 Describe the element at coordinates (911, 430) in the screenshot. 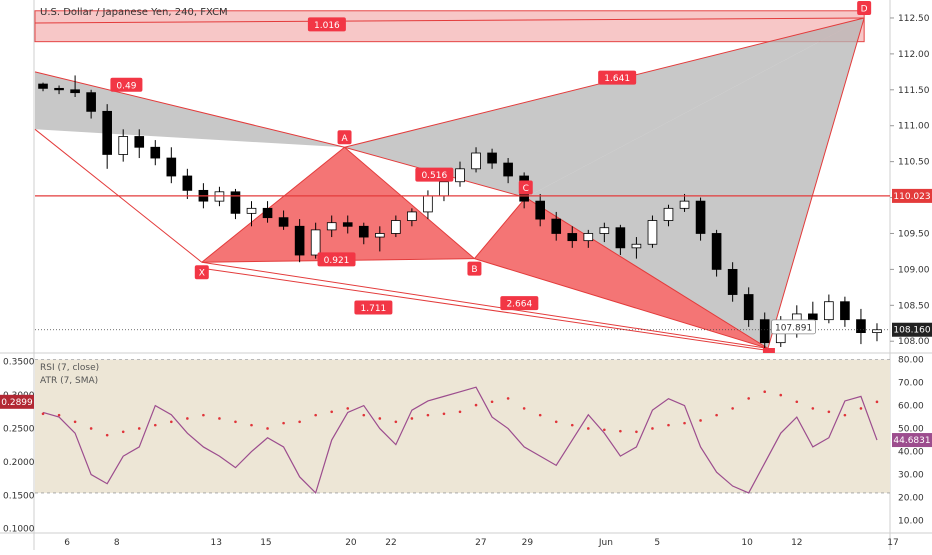

I see `rsi-axis-label: 50.00` at that location.